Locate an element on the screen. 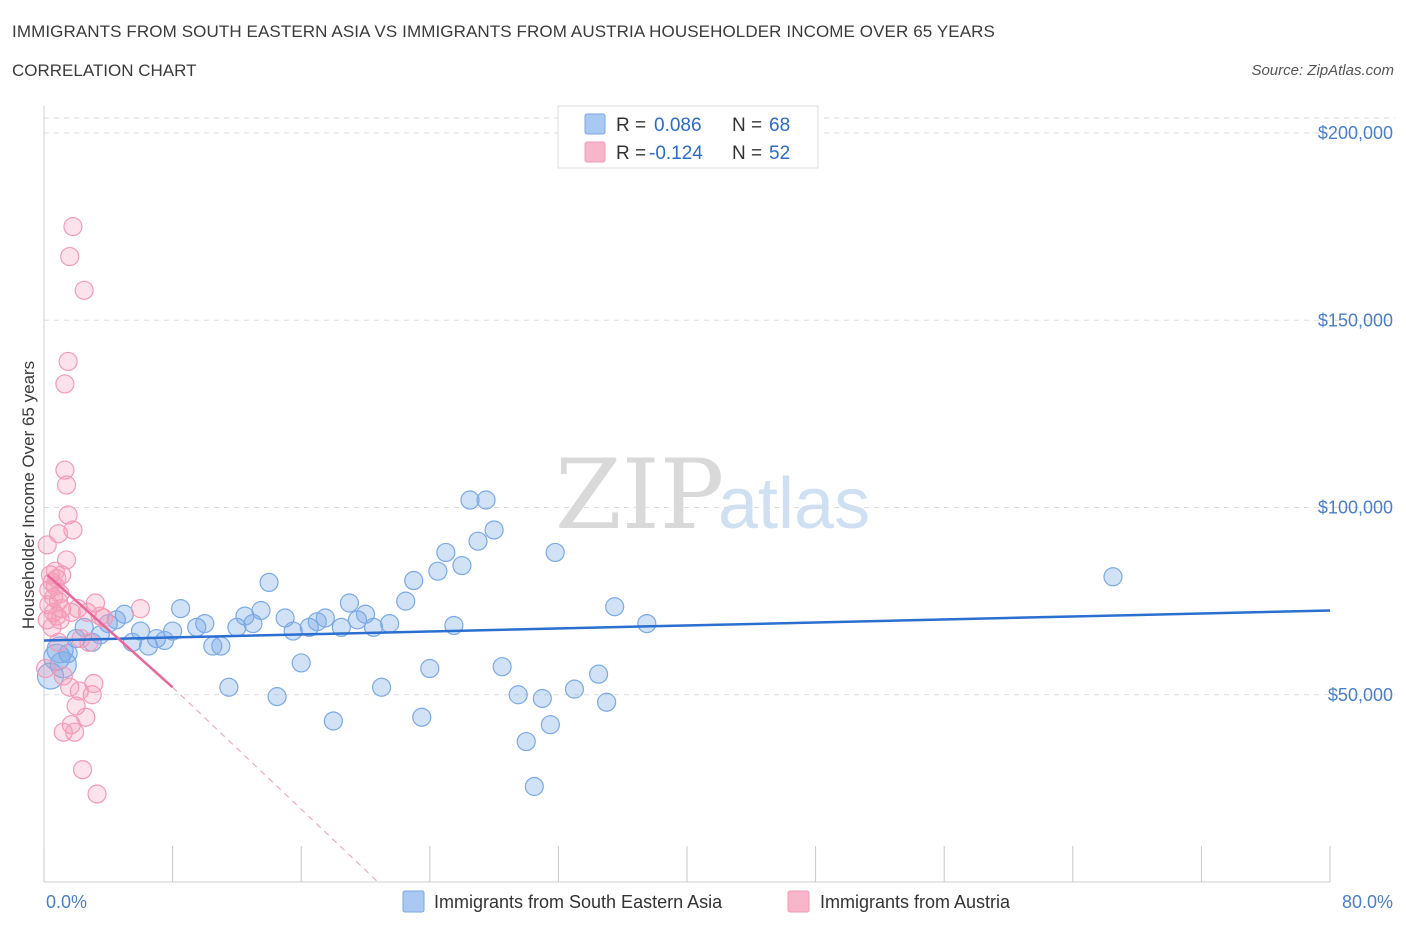 The image size is (1406, 930). legend-n-label-austria: N = is located at coordinates (747, 153).